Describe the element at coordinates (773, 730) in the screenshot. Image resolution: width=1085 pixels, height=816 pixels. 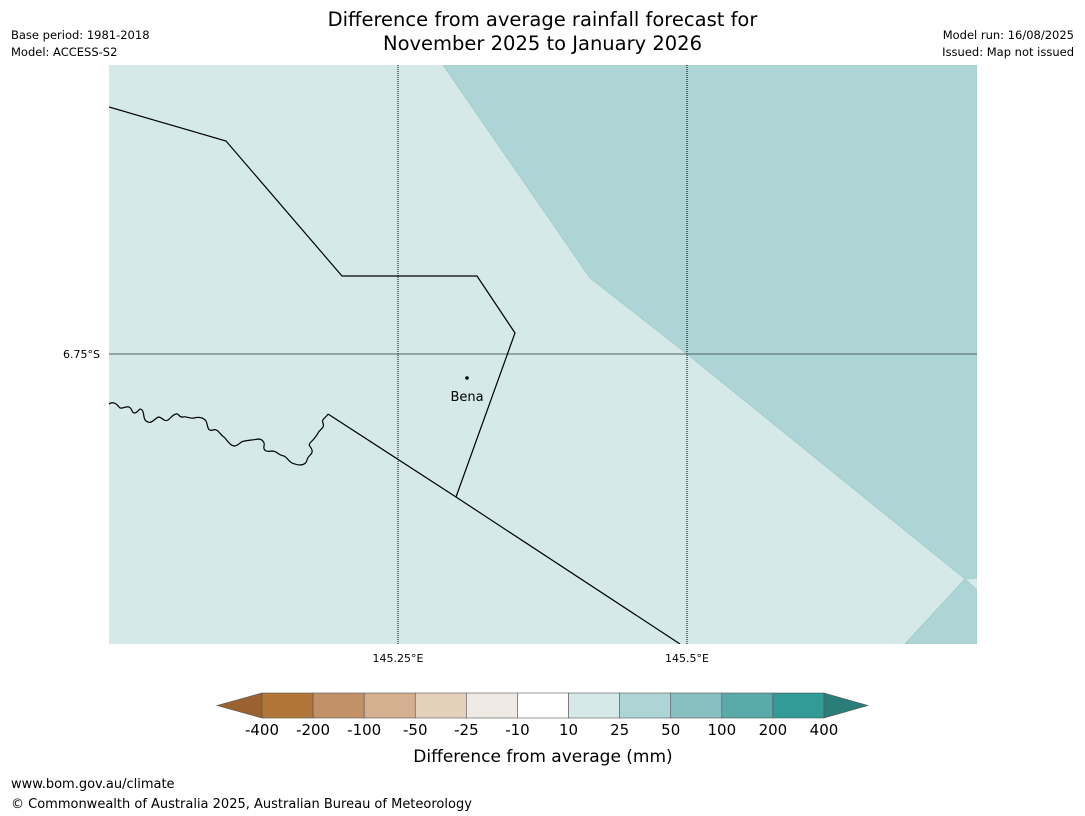
I see `colorbar-tick-label: 200` at that location.